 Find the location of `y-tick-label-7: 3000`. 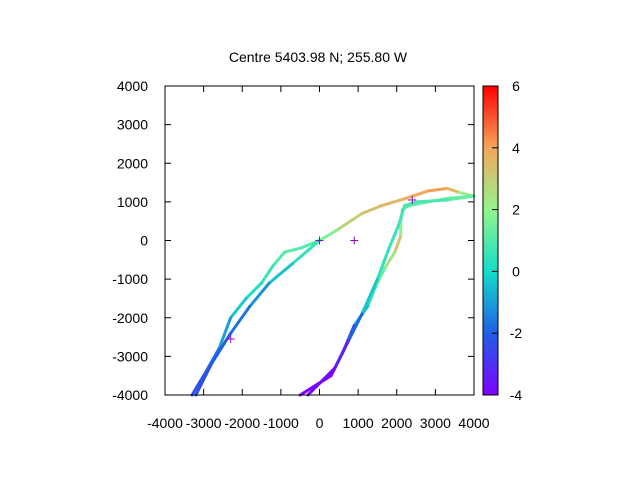

y-tick-label-7: 3000 is located at coordinates (132, 125).